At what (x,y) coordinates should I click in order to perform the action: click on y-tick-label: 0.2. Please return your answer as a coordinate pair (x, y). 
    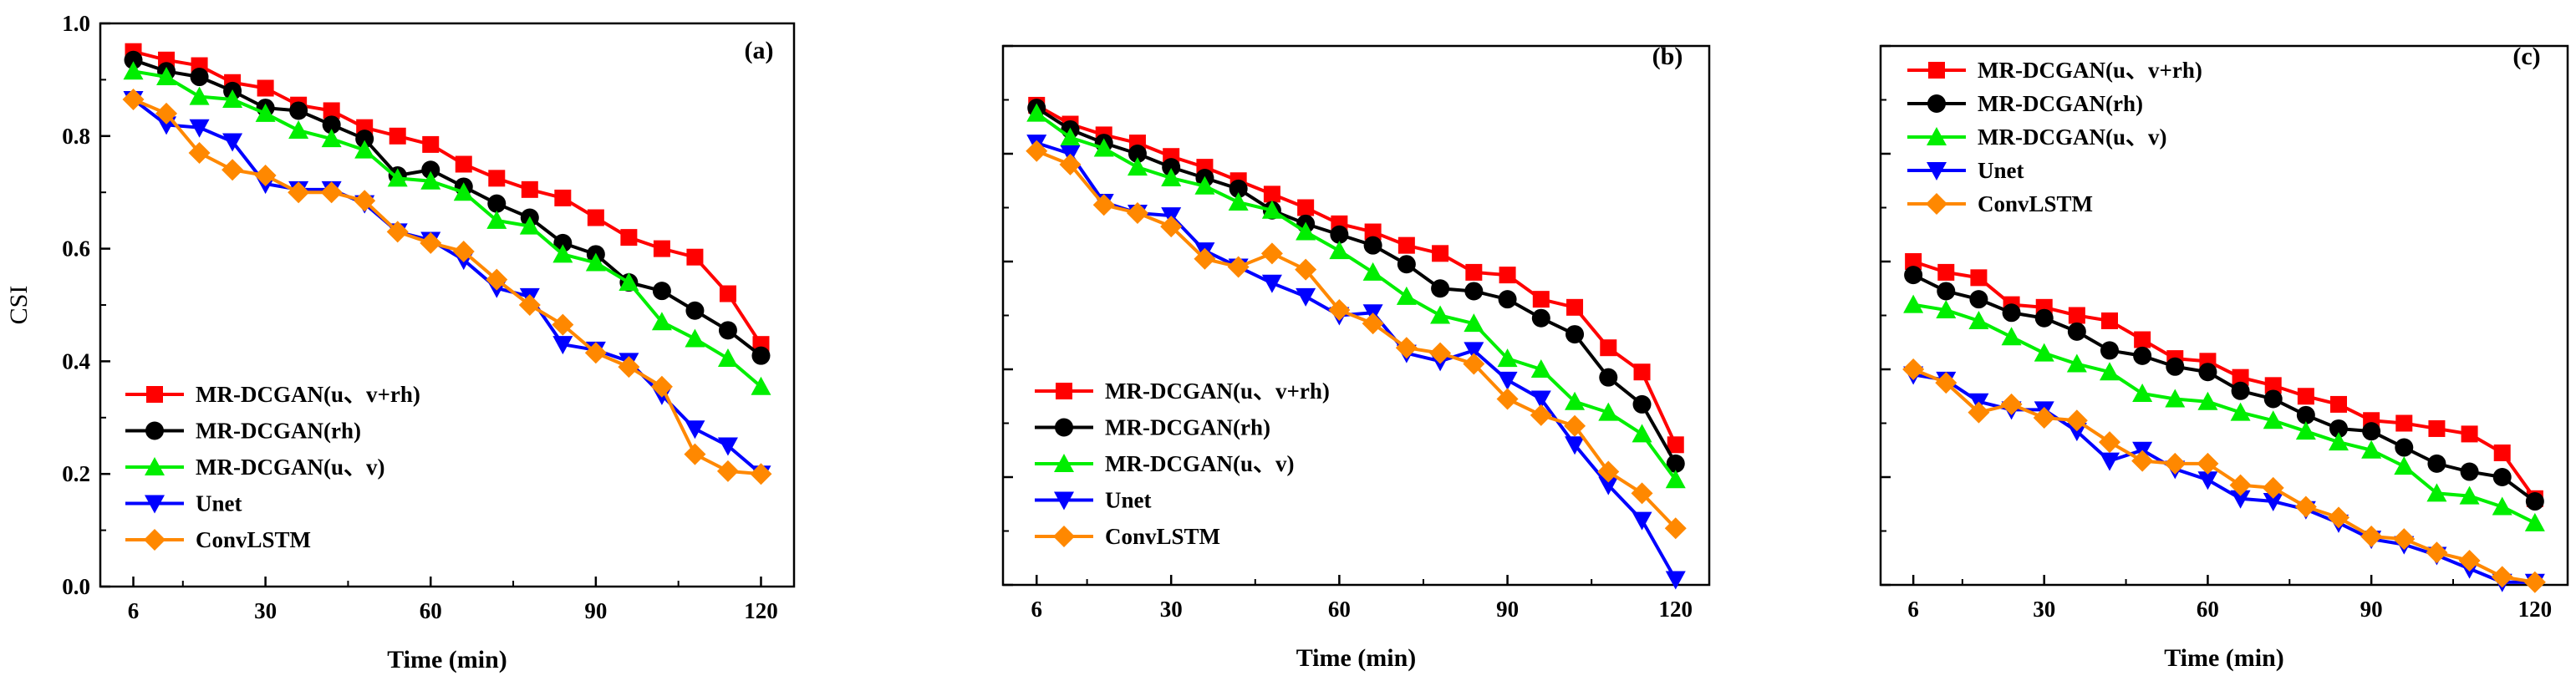
    Looking at the image, I should click on (76, 473).